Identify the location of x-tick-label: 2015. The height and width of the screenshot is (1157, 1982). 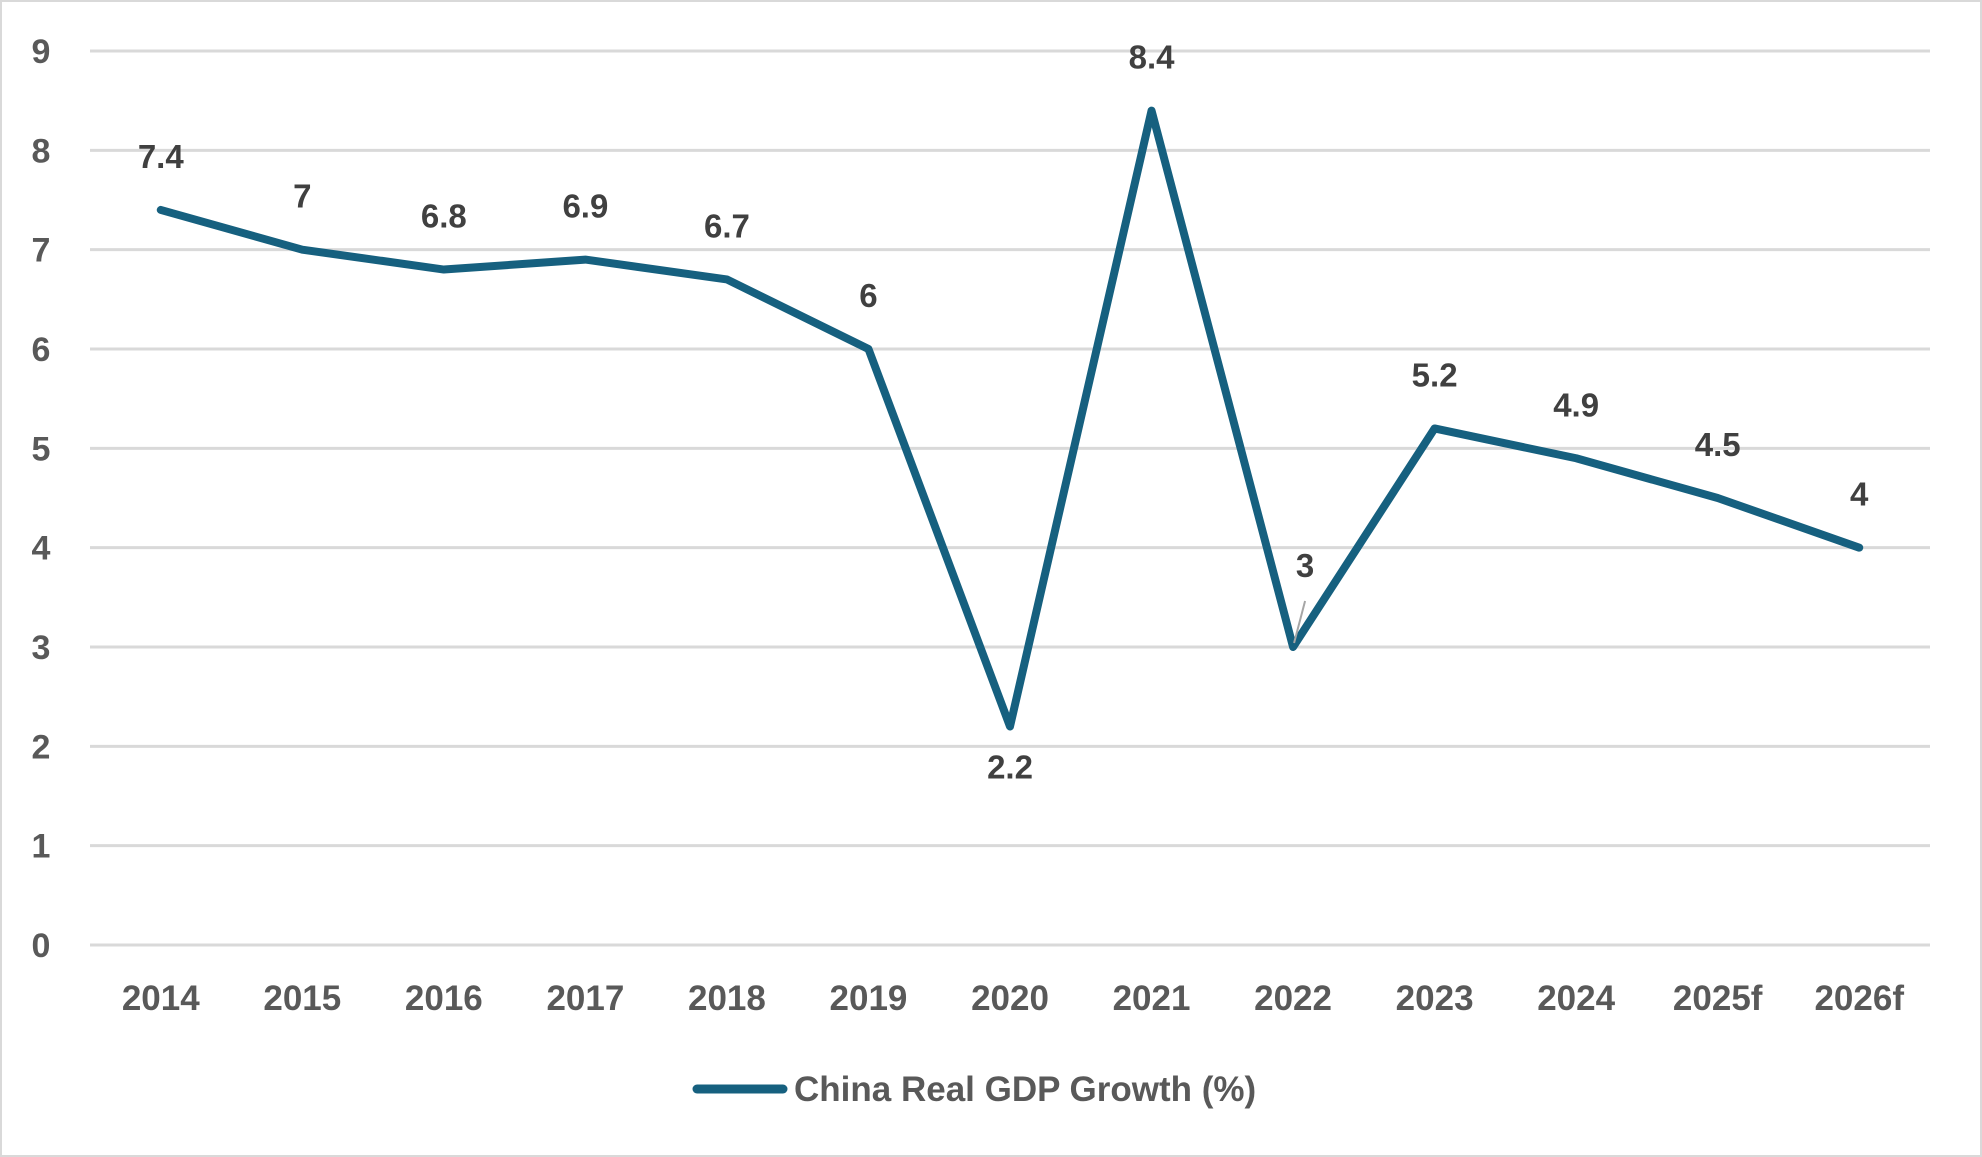
(302, 998).